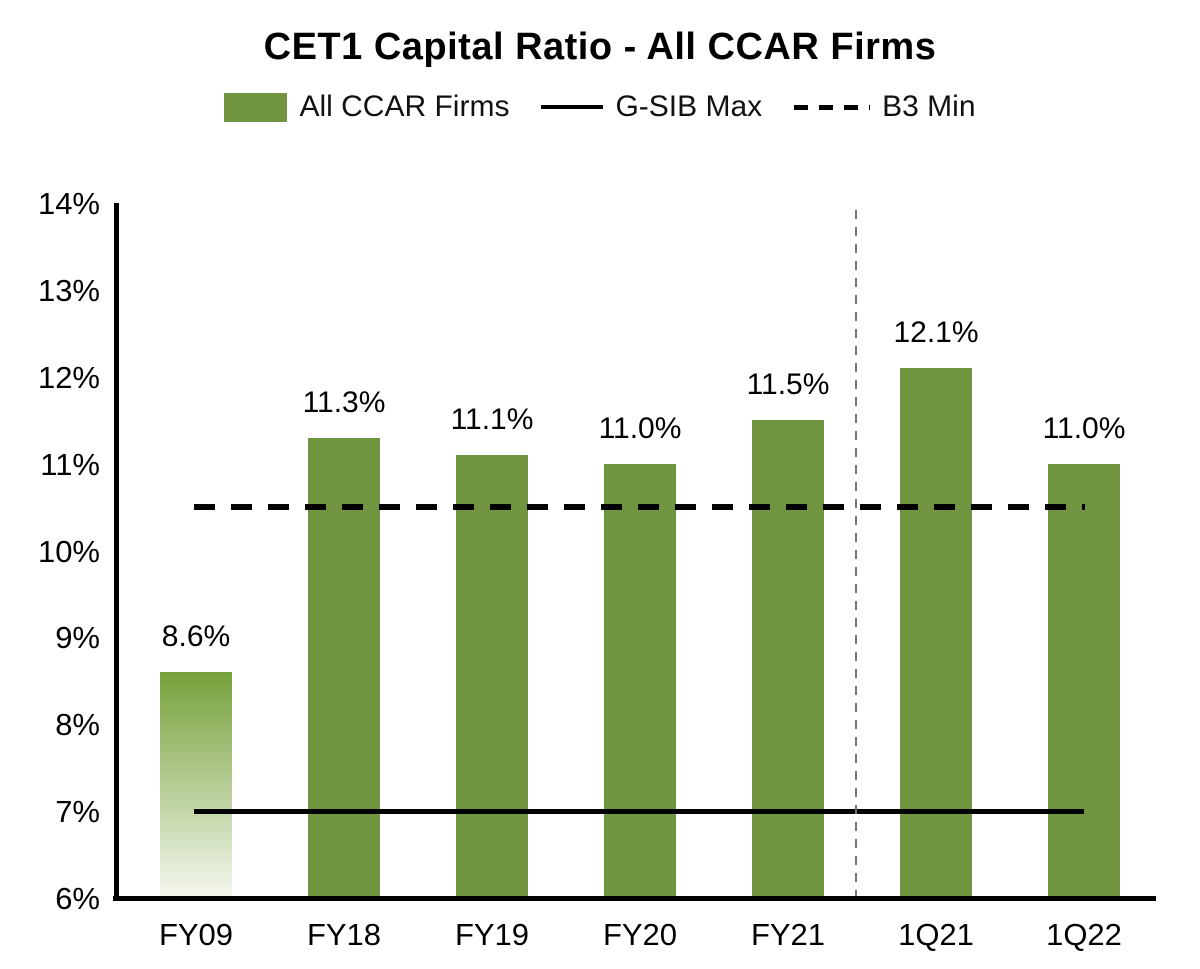 The width and height of the screenshot is (1200, 969). What do you see at coordinates (344, 934) in the screenshot?
I see `x-tick-label-fy18: FY18` at bounding box center [344, 934].